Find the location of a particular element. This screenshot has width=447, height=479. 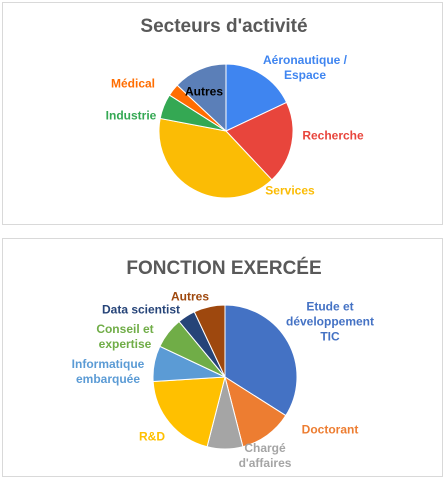

slice-label: Informatique embarquée is located at coordinates (108, 371).